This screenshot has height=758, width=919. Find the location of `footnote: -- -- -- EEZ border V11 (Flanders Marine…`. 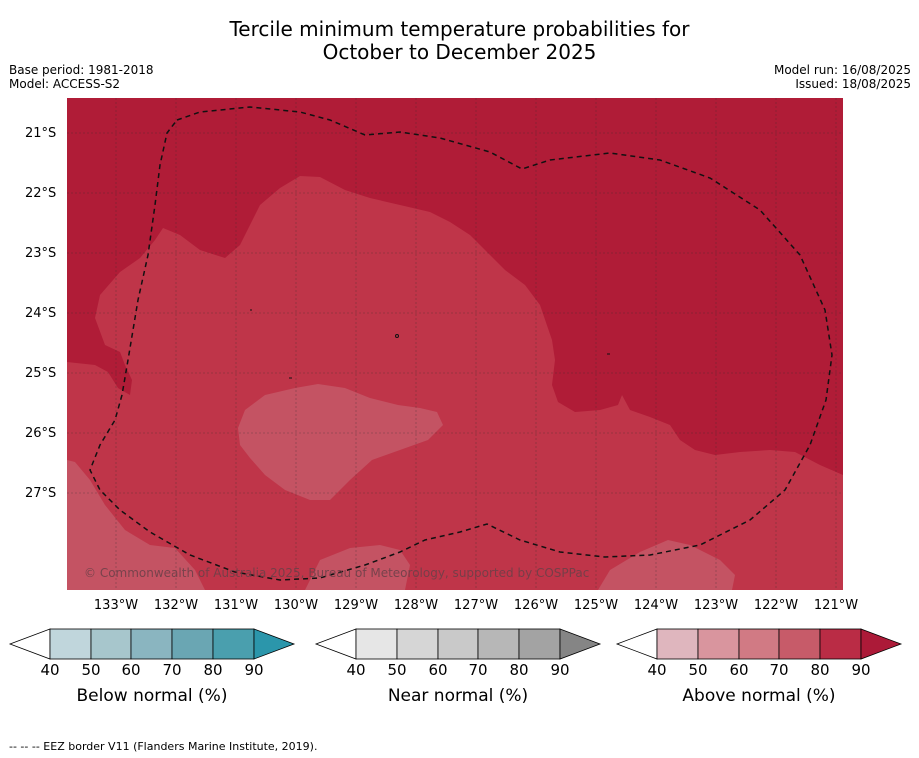

footnote: -- -- -- EEZ border V11 (Flanders Marine… is located at coordinates (163, 746).